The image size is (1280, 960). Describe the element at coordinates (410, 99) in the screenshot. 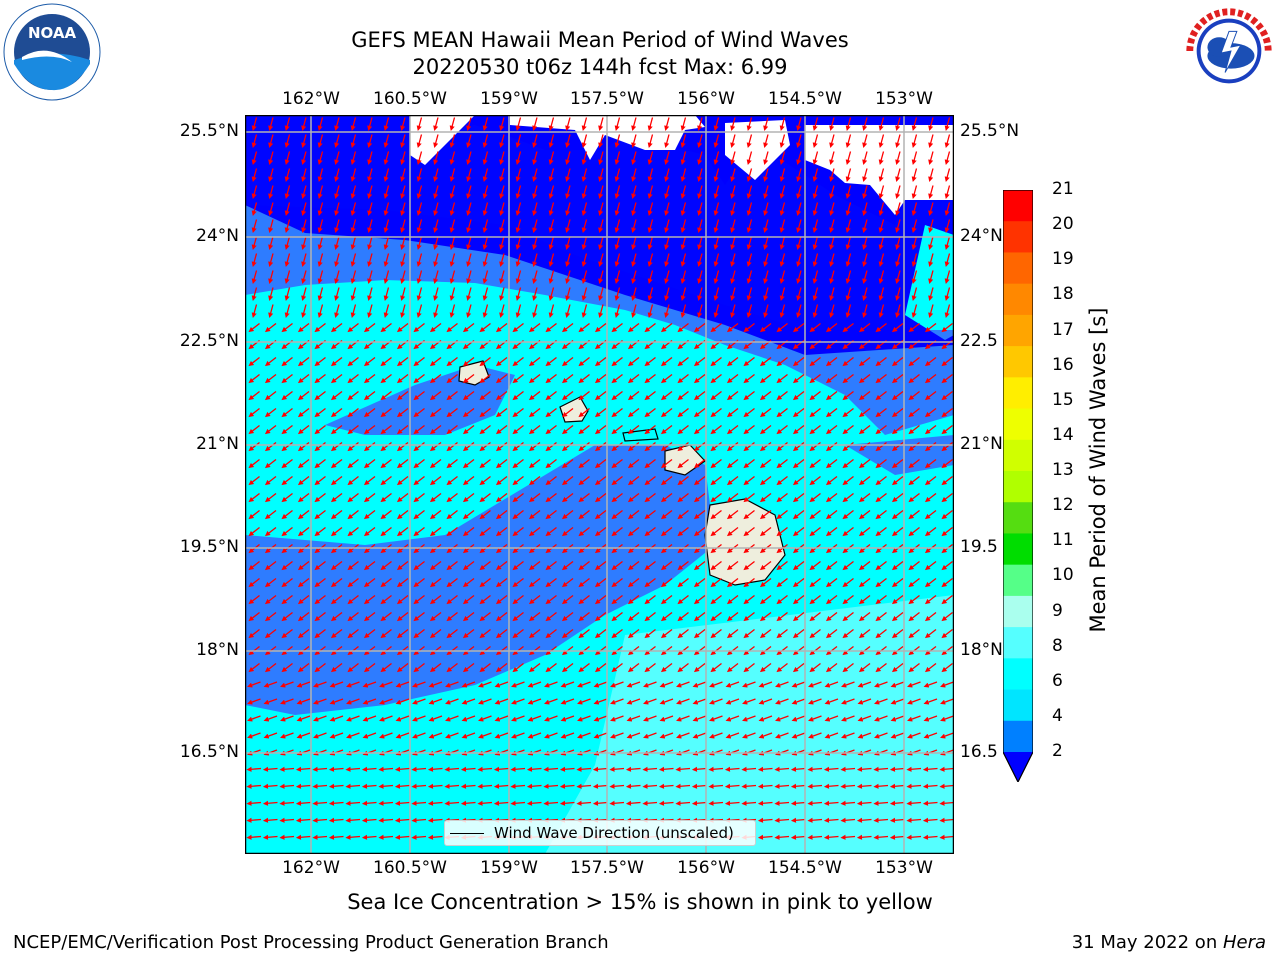

I see `lon-tick-top: 160.5°W` at that location.